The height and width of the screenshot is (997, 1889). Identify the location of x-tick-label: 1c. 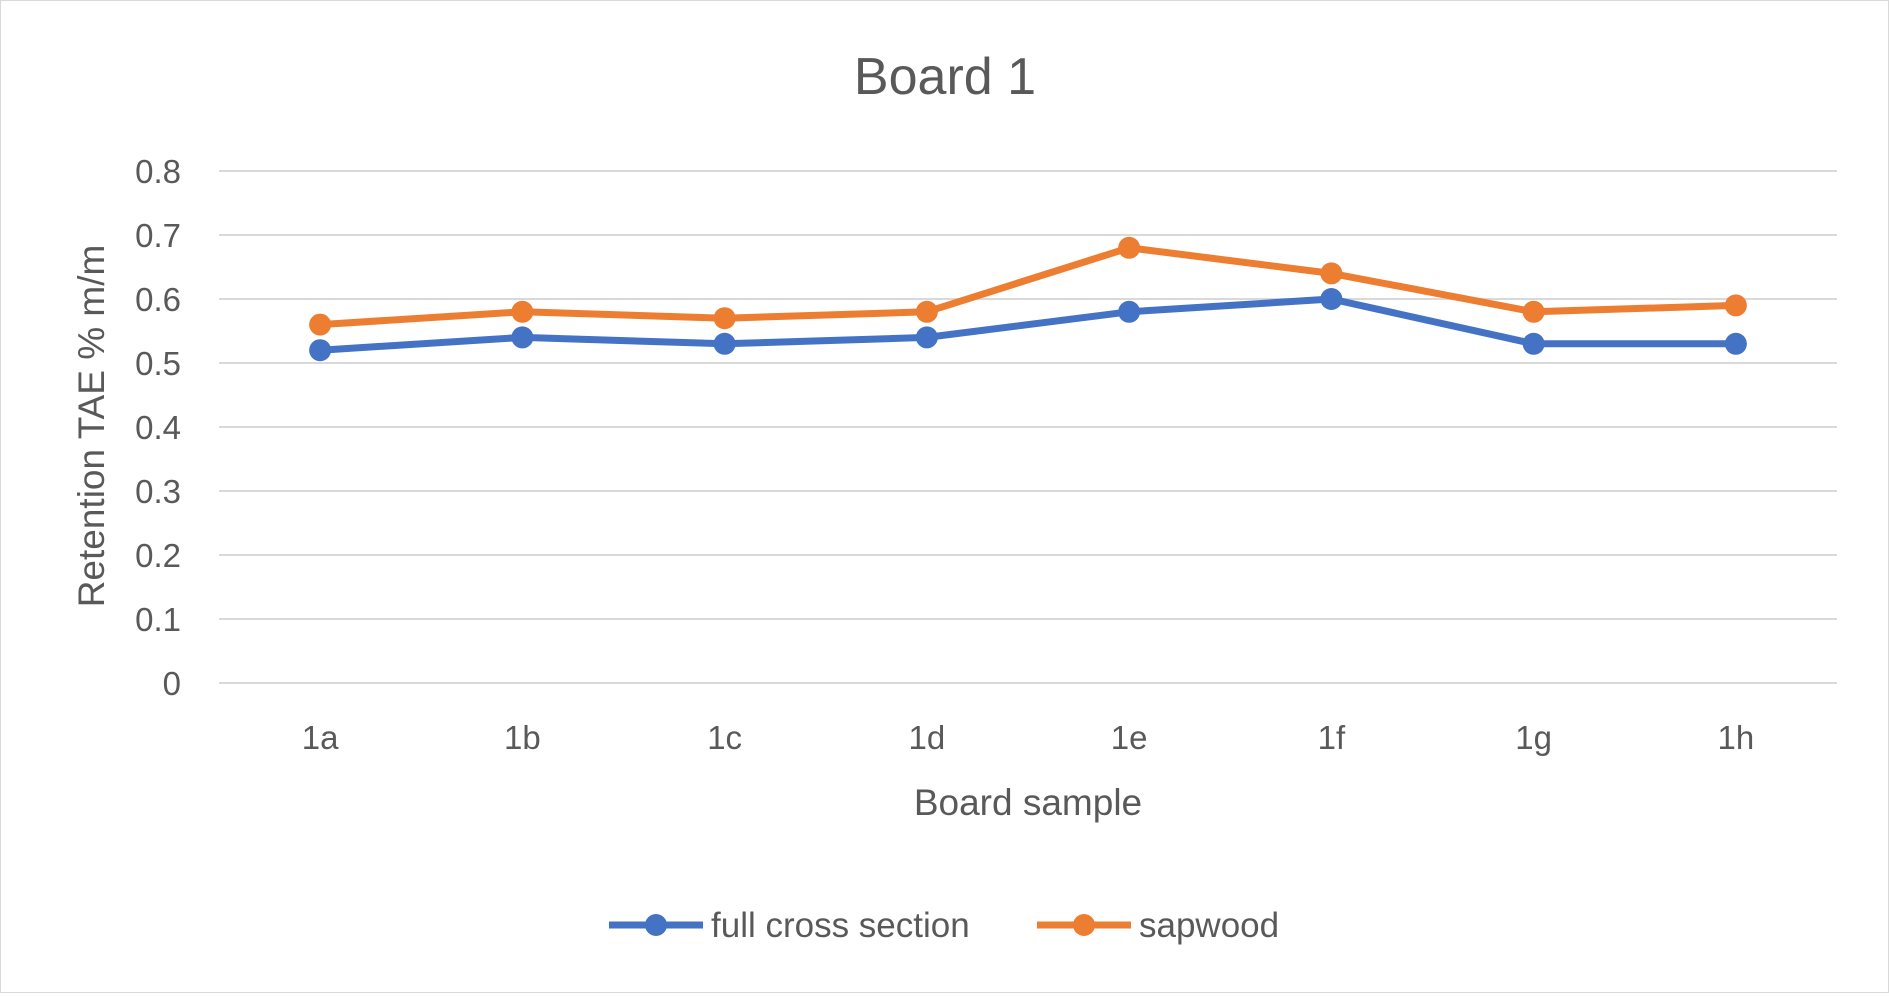
(724, 737).